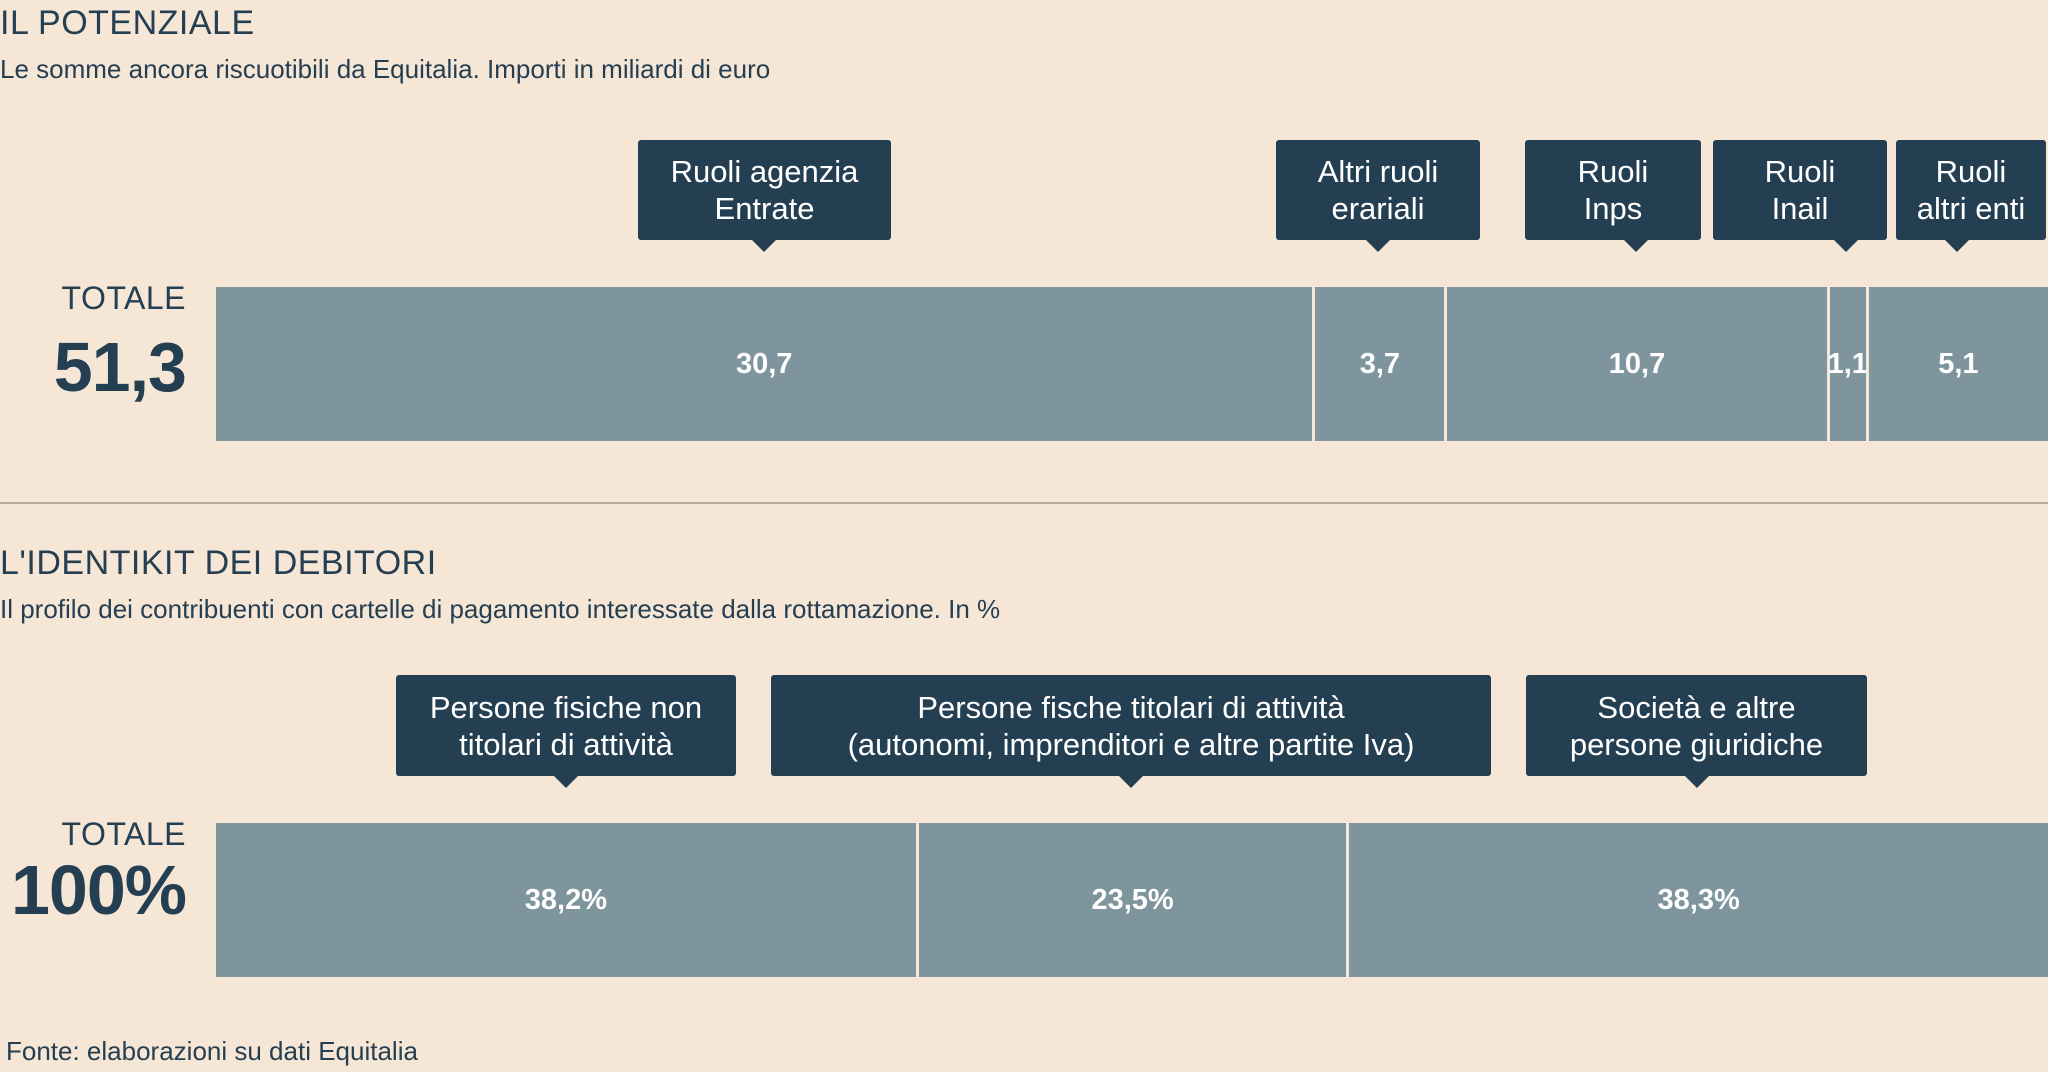  I want to click on chart1-segment-4: 1,1, so click(1847, 364).